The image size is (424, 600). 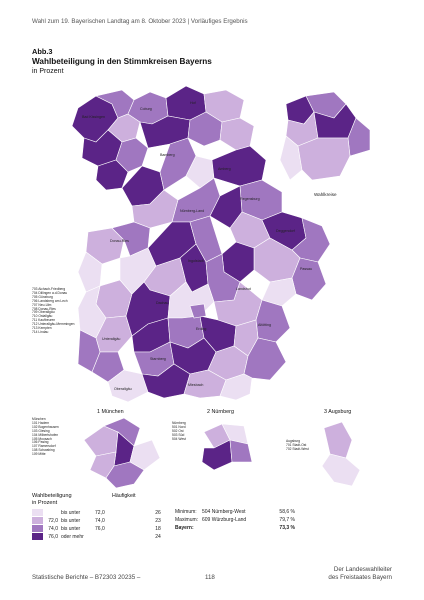 I want to click on wahlkreis-schwaben, so click(x=291, y=158).